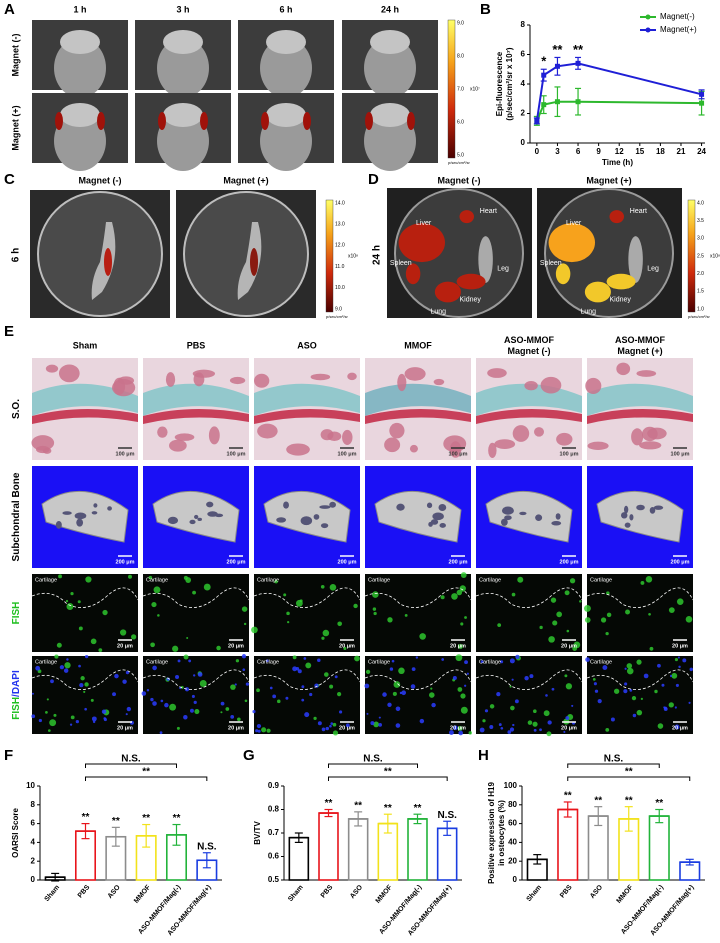 The height and width of the screenshot is (943, 720). Describe the element at coordinates (459, 253) in the screenshot. I see `dish` at that location.